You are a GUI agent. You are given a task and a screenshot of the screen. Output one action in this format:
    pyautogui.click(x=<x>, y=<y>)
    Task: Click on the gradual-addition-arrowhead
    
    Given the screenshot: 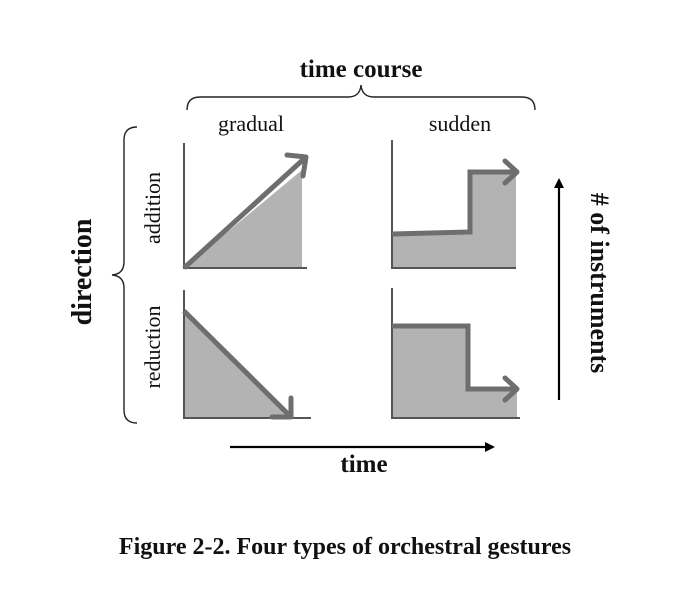 What is the action you would take?
    pyautogui.click(x=296, y=165)
    